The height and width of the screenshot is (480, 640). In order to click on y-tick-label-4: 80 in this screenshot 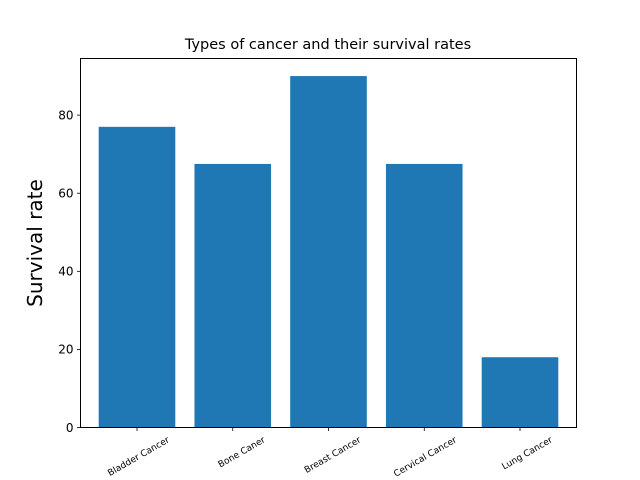, I will do `click(65, 115)`.